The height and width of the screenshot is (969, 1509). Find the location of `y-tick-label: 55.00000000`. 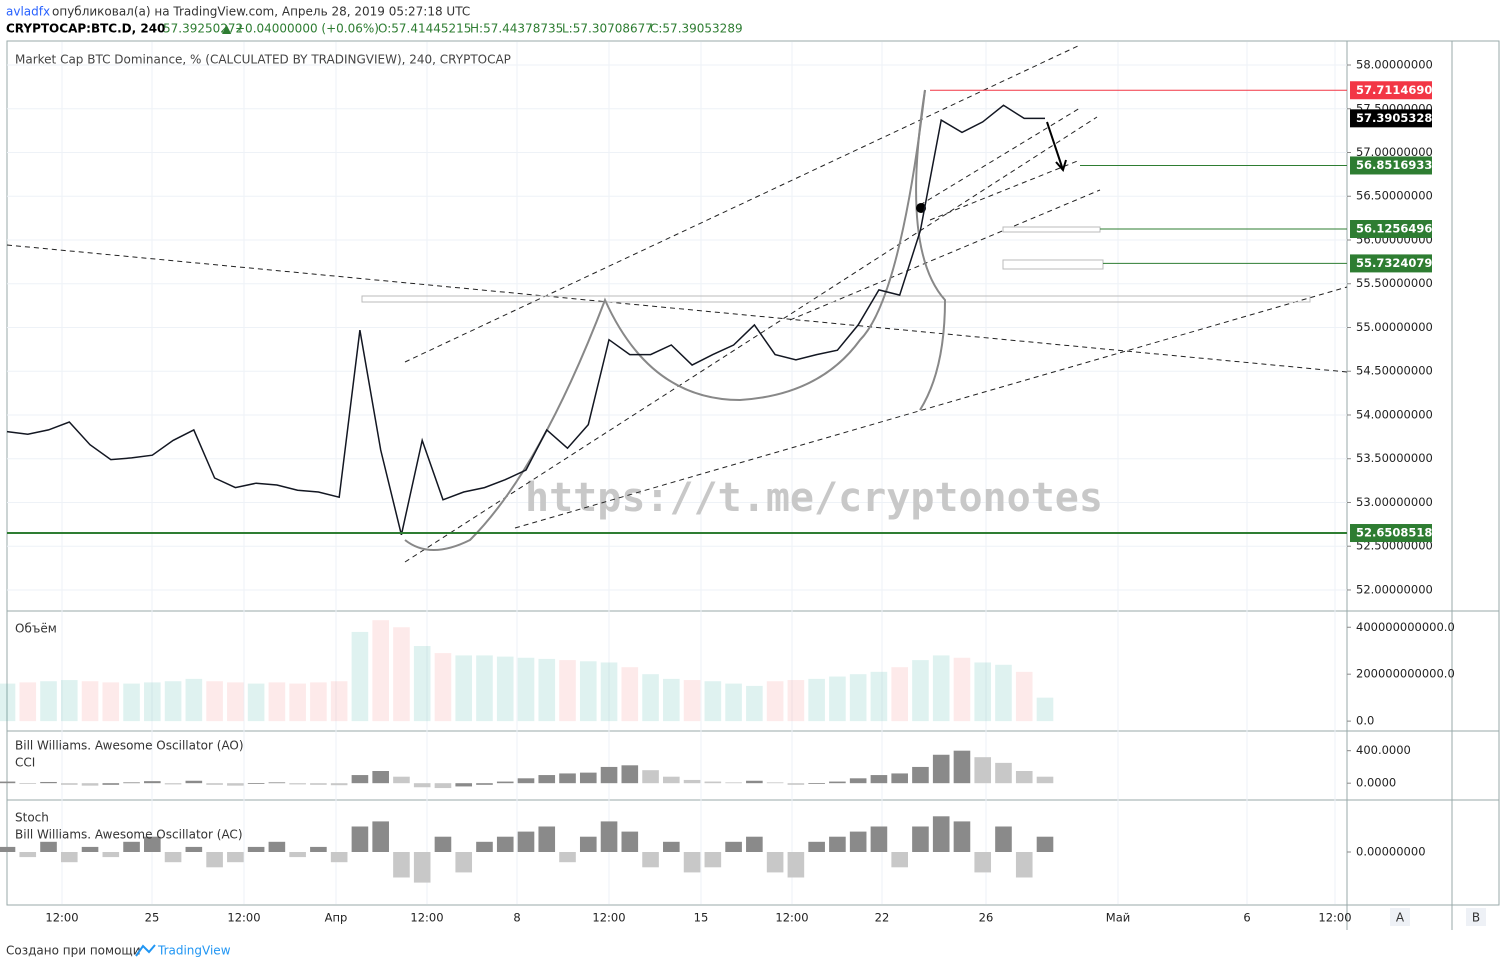

y-tick-label: 55.00000000 is located at coordinates (1394, 327).